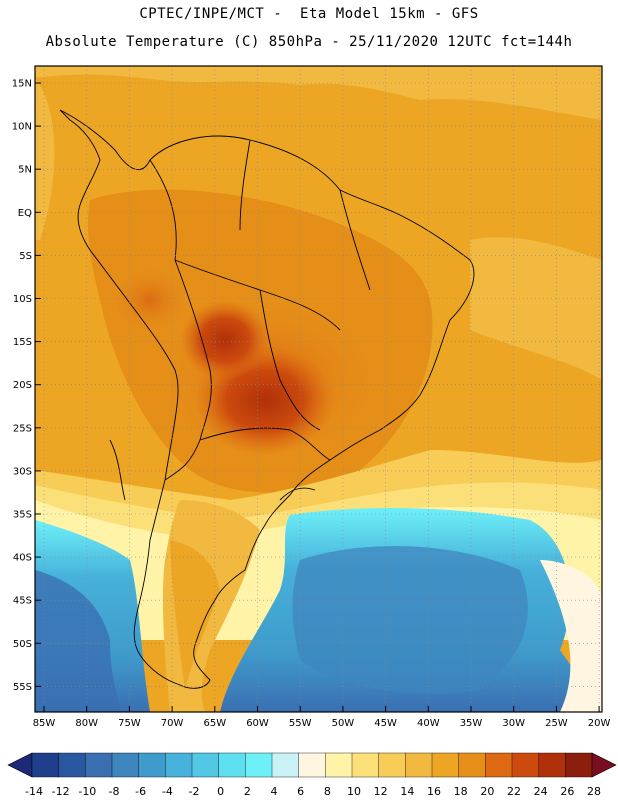  What do you see at coordinates (22, 428) in the screenshot?
I see `lat-label: 25S` at bounding box center [22, 428].